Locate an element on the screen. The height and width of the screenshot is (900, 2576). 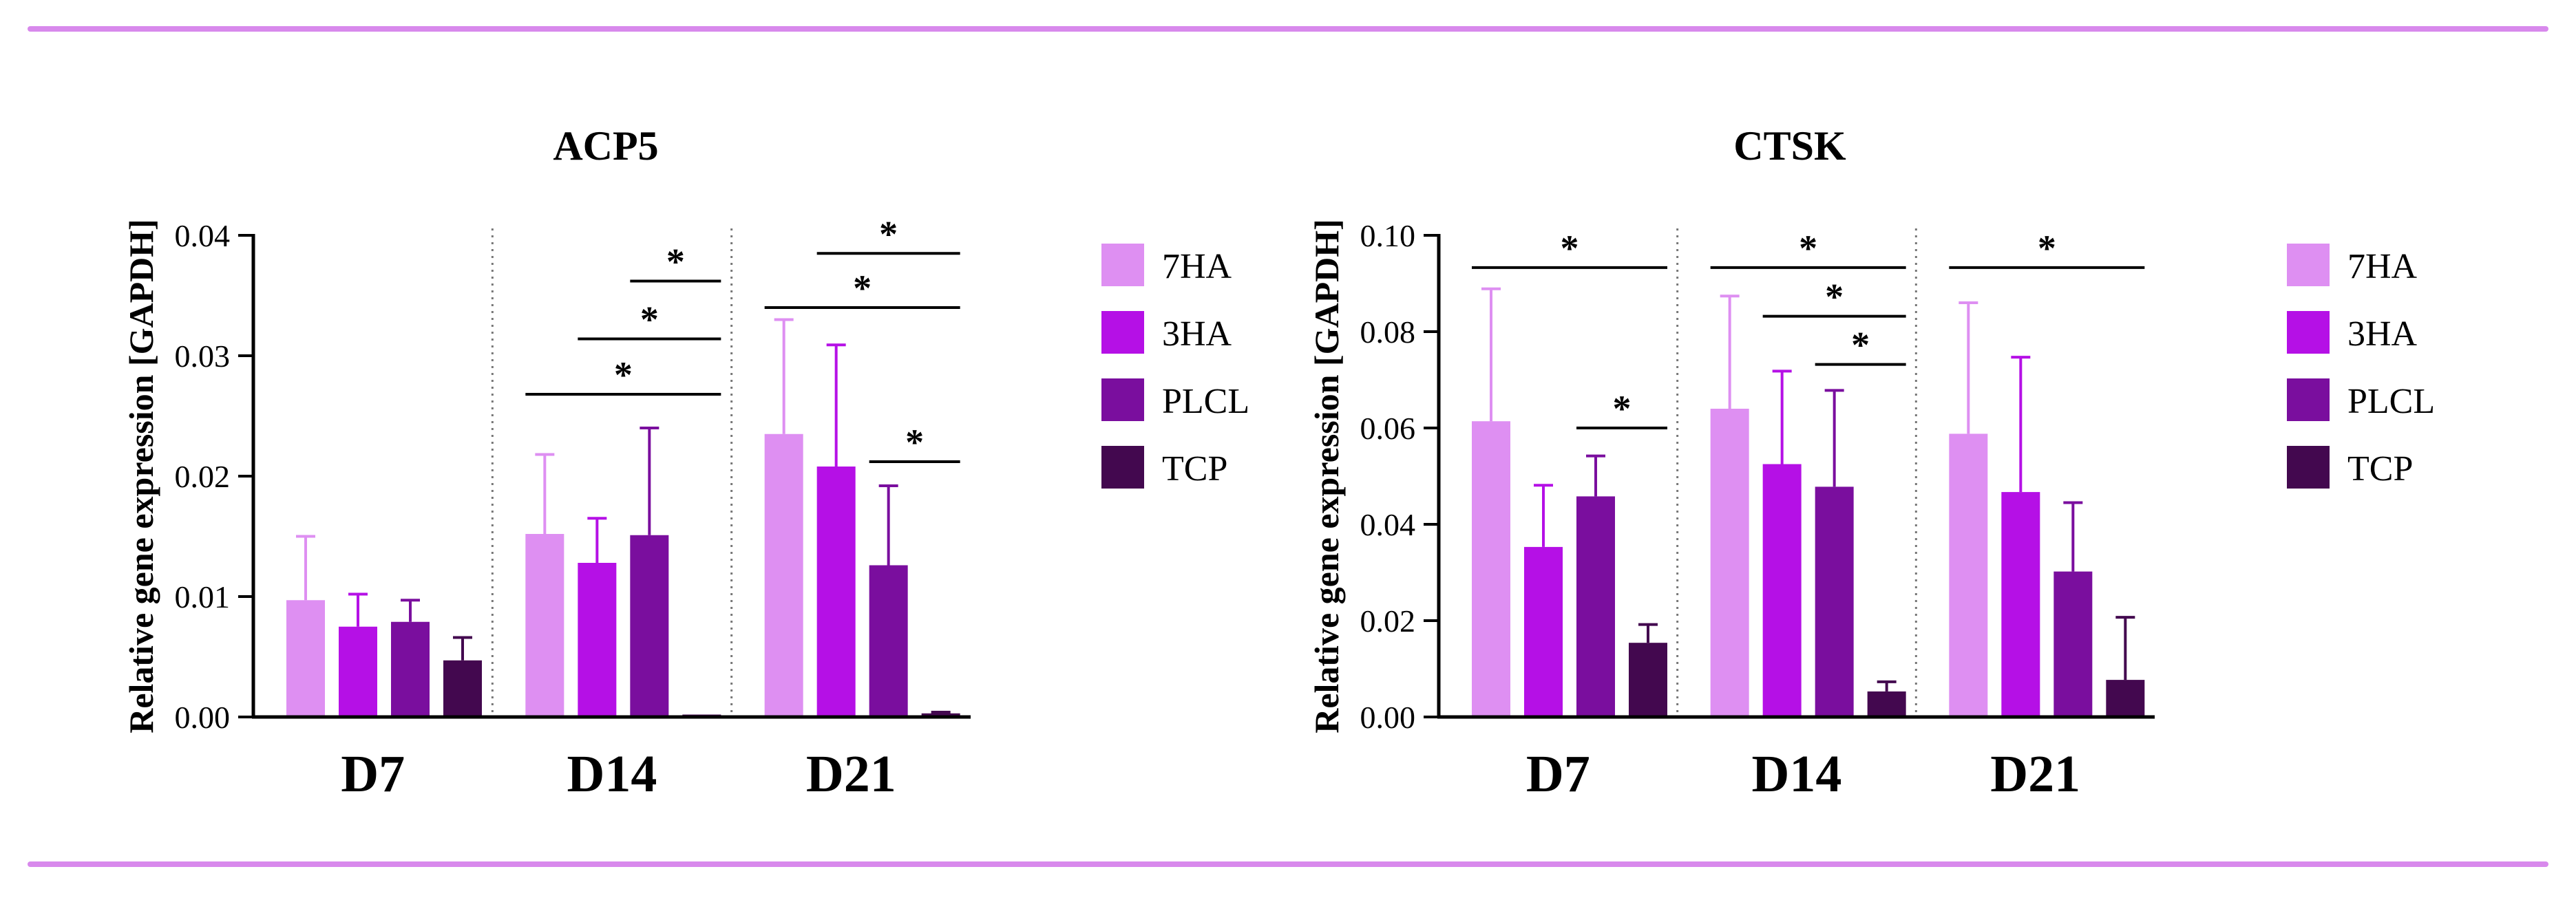
chart-title: ACP5 is located at coordinates (606, 146).